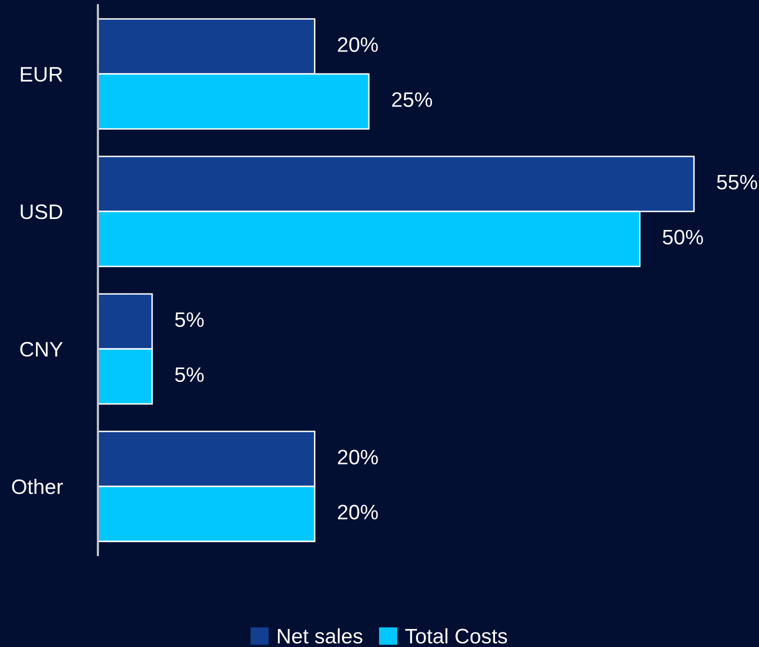 Image resolution: width=759 pixels, height=647 pixels. I want to click on legend-label: Net sales, so click(320, 636).